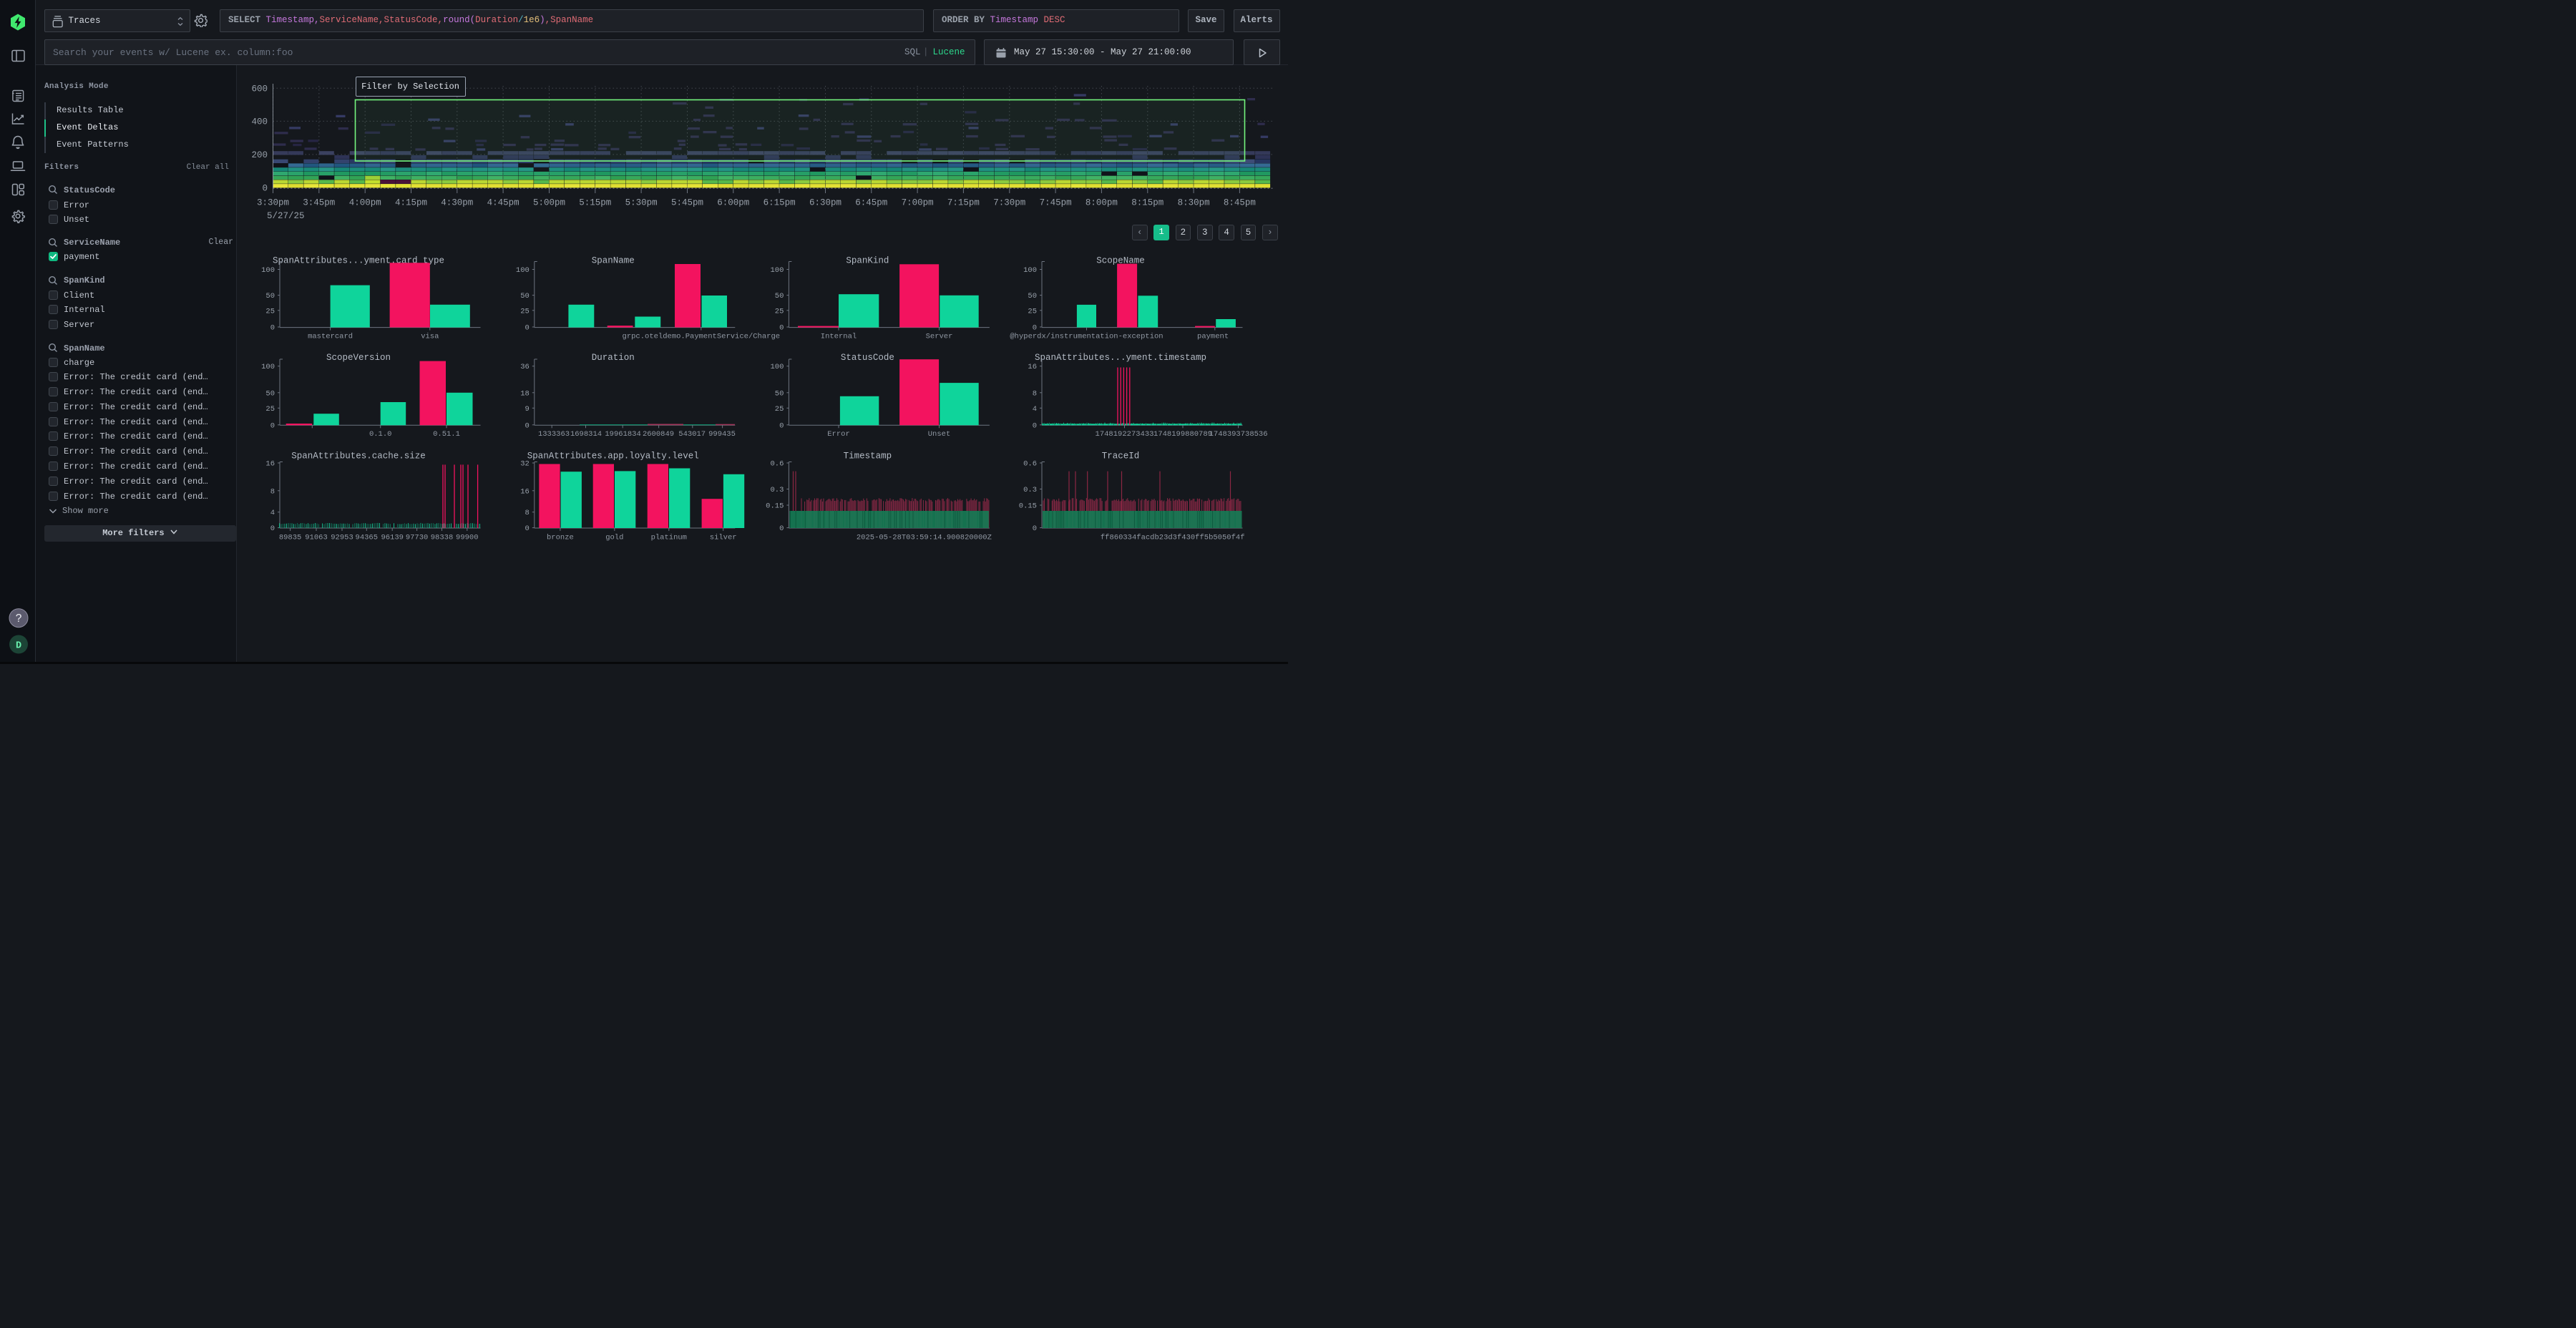 The image size is (2576, 1328). Describe the element at coordinates (867, 260) in the screenshot. I see `svg-text: SpanKind` at that location.